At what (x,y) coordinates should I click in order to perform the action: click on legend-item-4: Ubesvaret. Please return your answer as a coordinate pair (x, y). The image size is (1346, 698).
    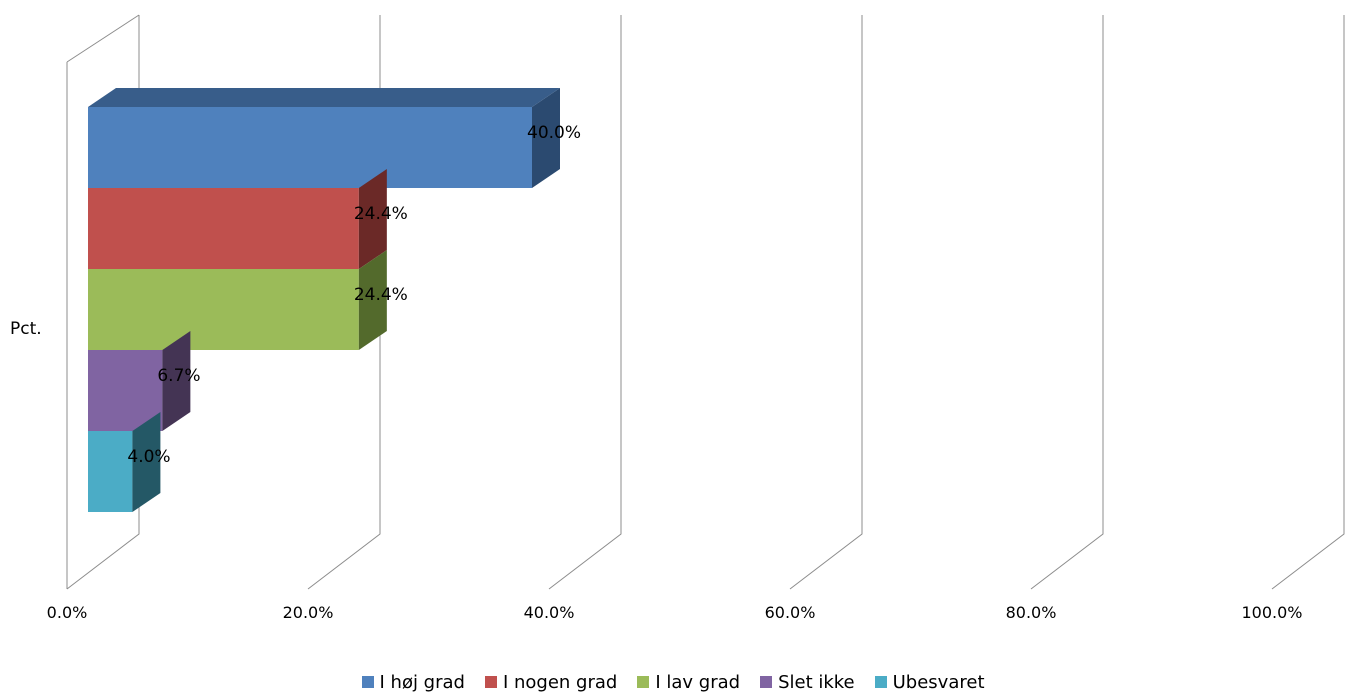
    Looking at the image, I should click on (929, 682).